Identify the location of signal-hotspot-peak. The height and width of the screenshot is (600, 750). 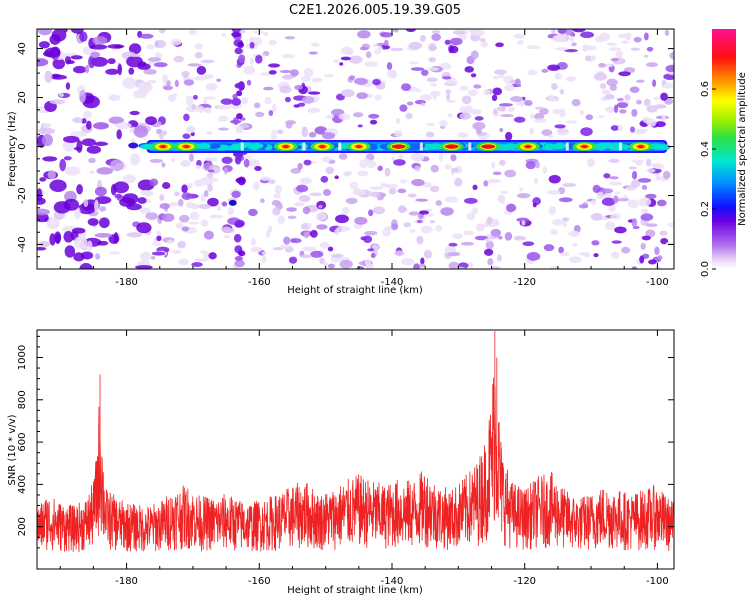
(451, 146).